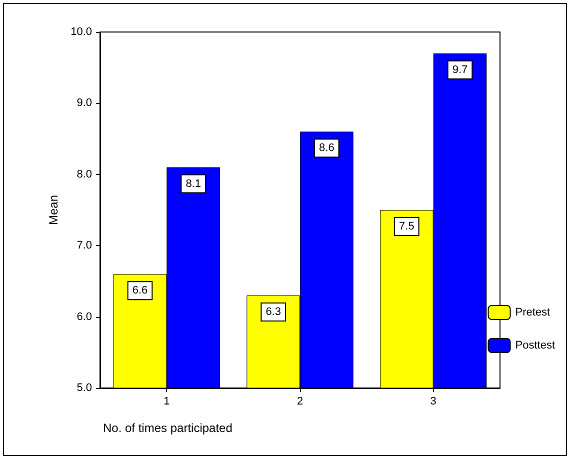 The image size is (572, 461). What do you see at coordinates (460, 70) in the screenshot?
I see `data-label: 9.7` at bounding box center [460, 70].